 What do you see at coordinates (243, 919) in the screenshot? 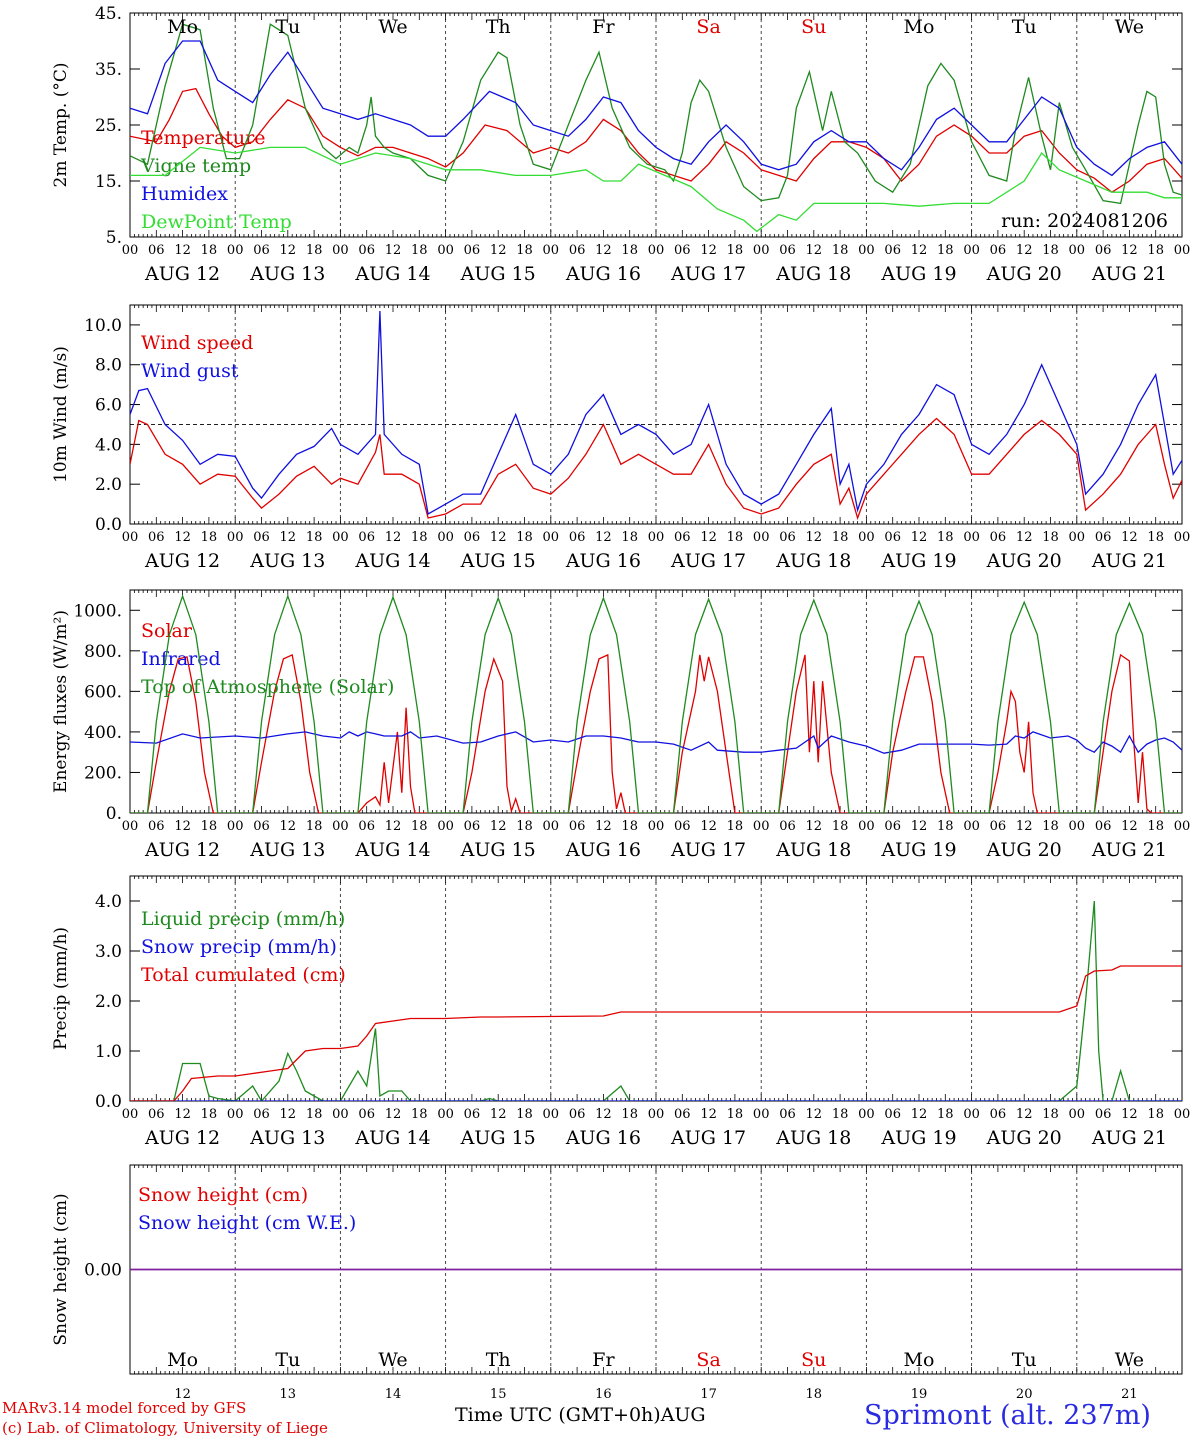
I see `legend-entry: Liquid precip (mm/h)` at bounding box center [243, 919].